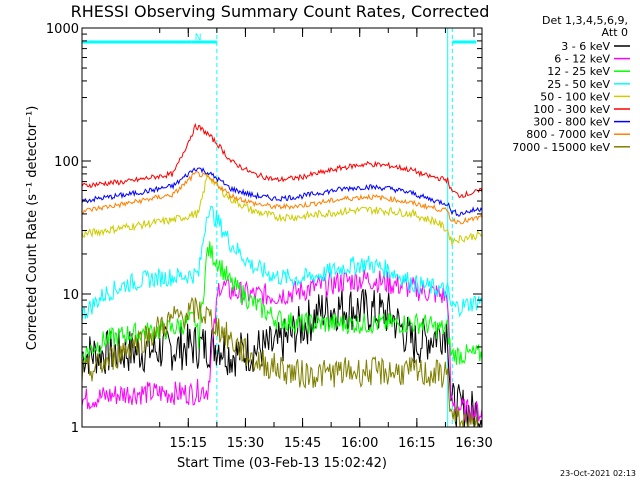 Image resolution: width=640 pixels, height=480 pixels. What do you see at coordinates (585, 46) in the screenshot?
I see `legend-entry-label: 3 - 6 keV` at bounding box center [585, 46].